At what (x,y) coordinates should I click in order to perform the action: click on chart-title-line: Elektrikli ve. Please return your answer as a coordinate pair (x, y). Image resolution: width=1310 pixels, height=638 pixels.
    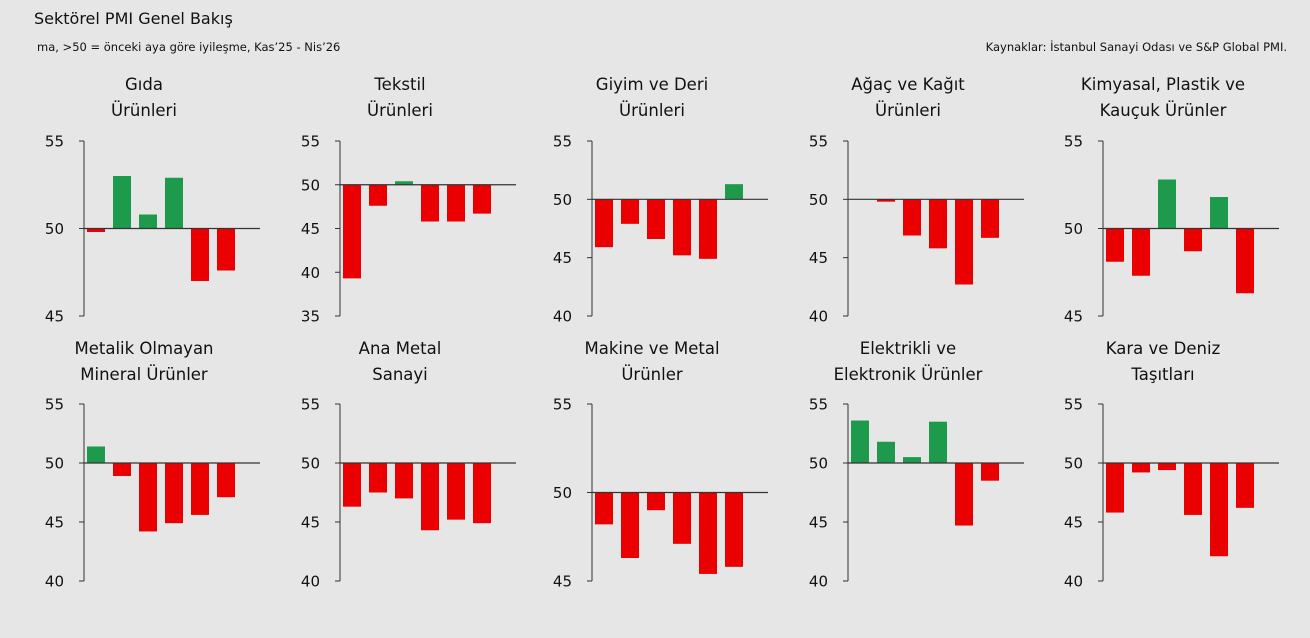
    Looking at the image, I should click on (908, 348).